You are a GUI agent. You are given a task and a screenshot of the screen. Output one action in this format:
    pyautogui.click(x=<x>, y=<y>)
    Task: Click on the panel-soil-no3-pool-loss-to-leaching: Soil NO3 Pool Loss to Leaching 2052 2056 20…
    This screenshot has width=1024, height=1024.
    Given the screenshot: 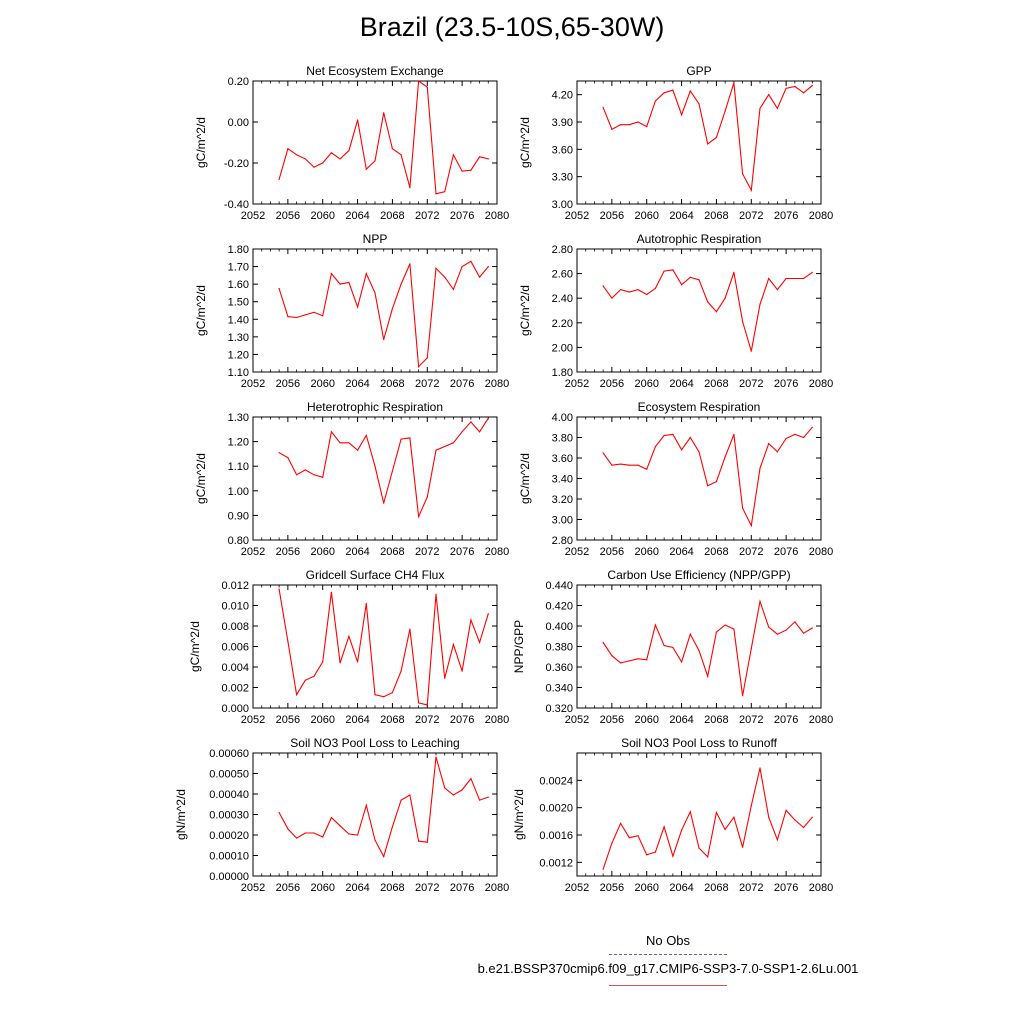 What is the action you would take?
    pyautogui.click(x=341, y=815)
    